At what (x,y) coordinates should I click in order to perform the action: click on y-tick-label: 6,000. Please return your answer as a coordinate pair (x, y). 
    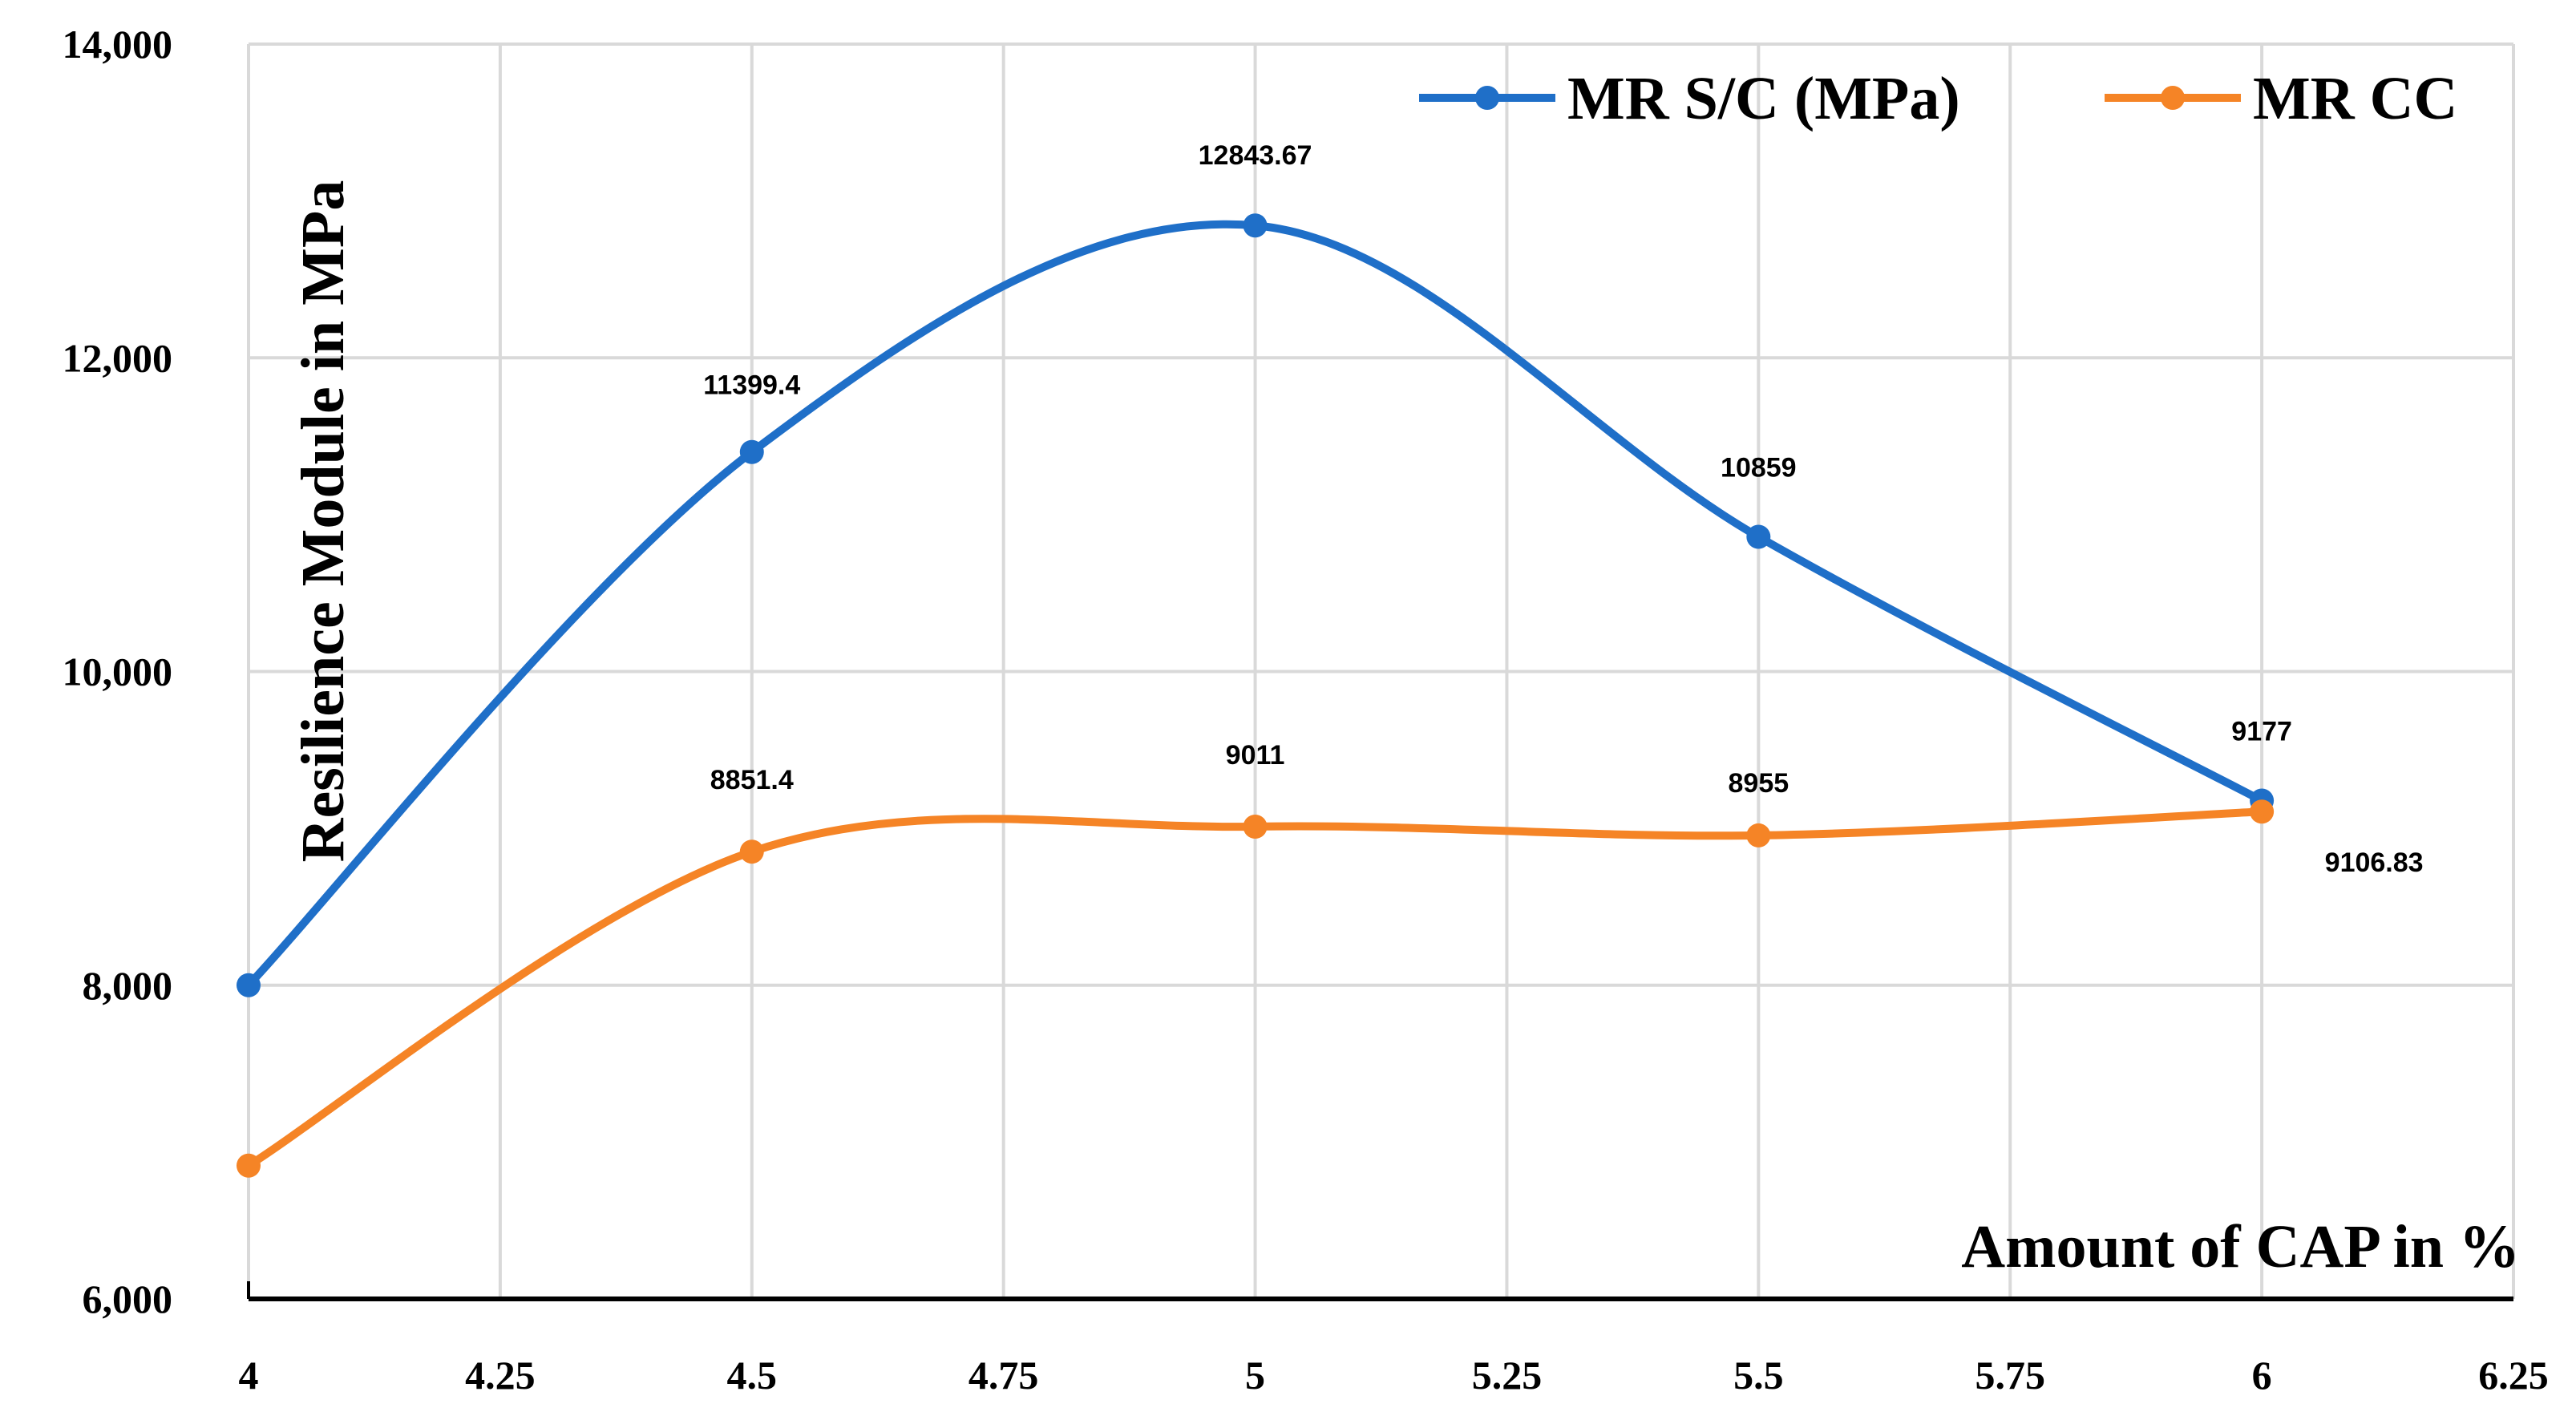
    Looking at the image, I should click on (128, 1298).